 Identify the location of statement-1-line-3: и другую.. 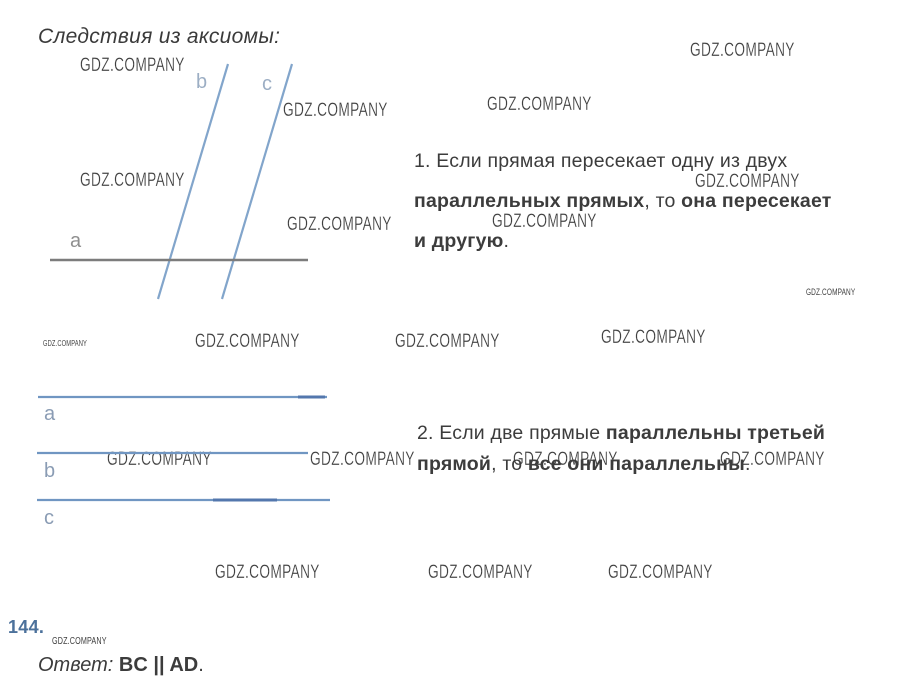
(622, 241).